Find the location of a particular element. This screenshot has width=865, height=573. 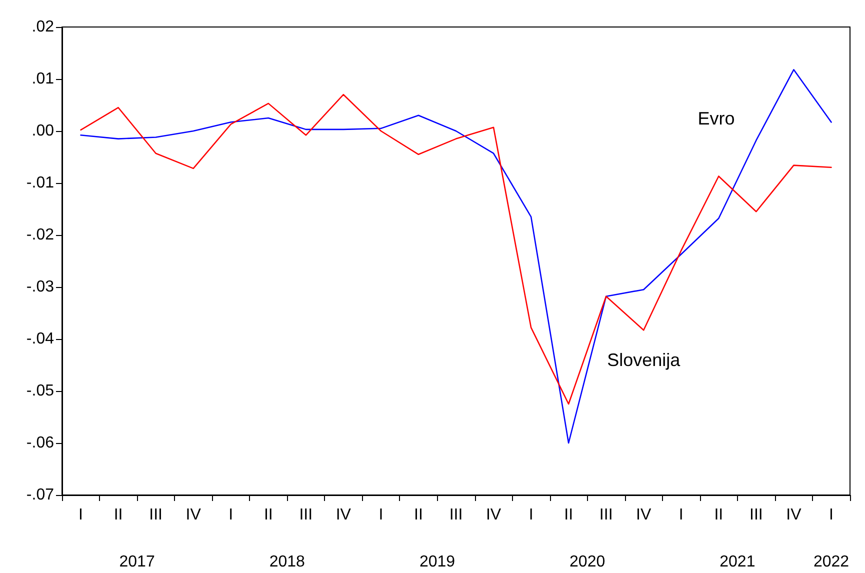

y-tick-label: -.03 is located at coordinates (40, 287).